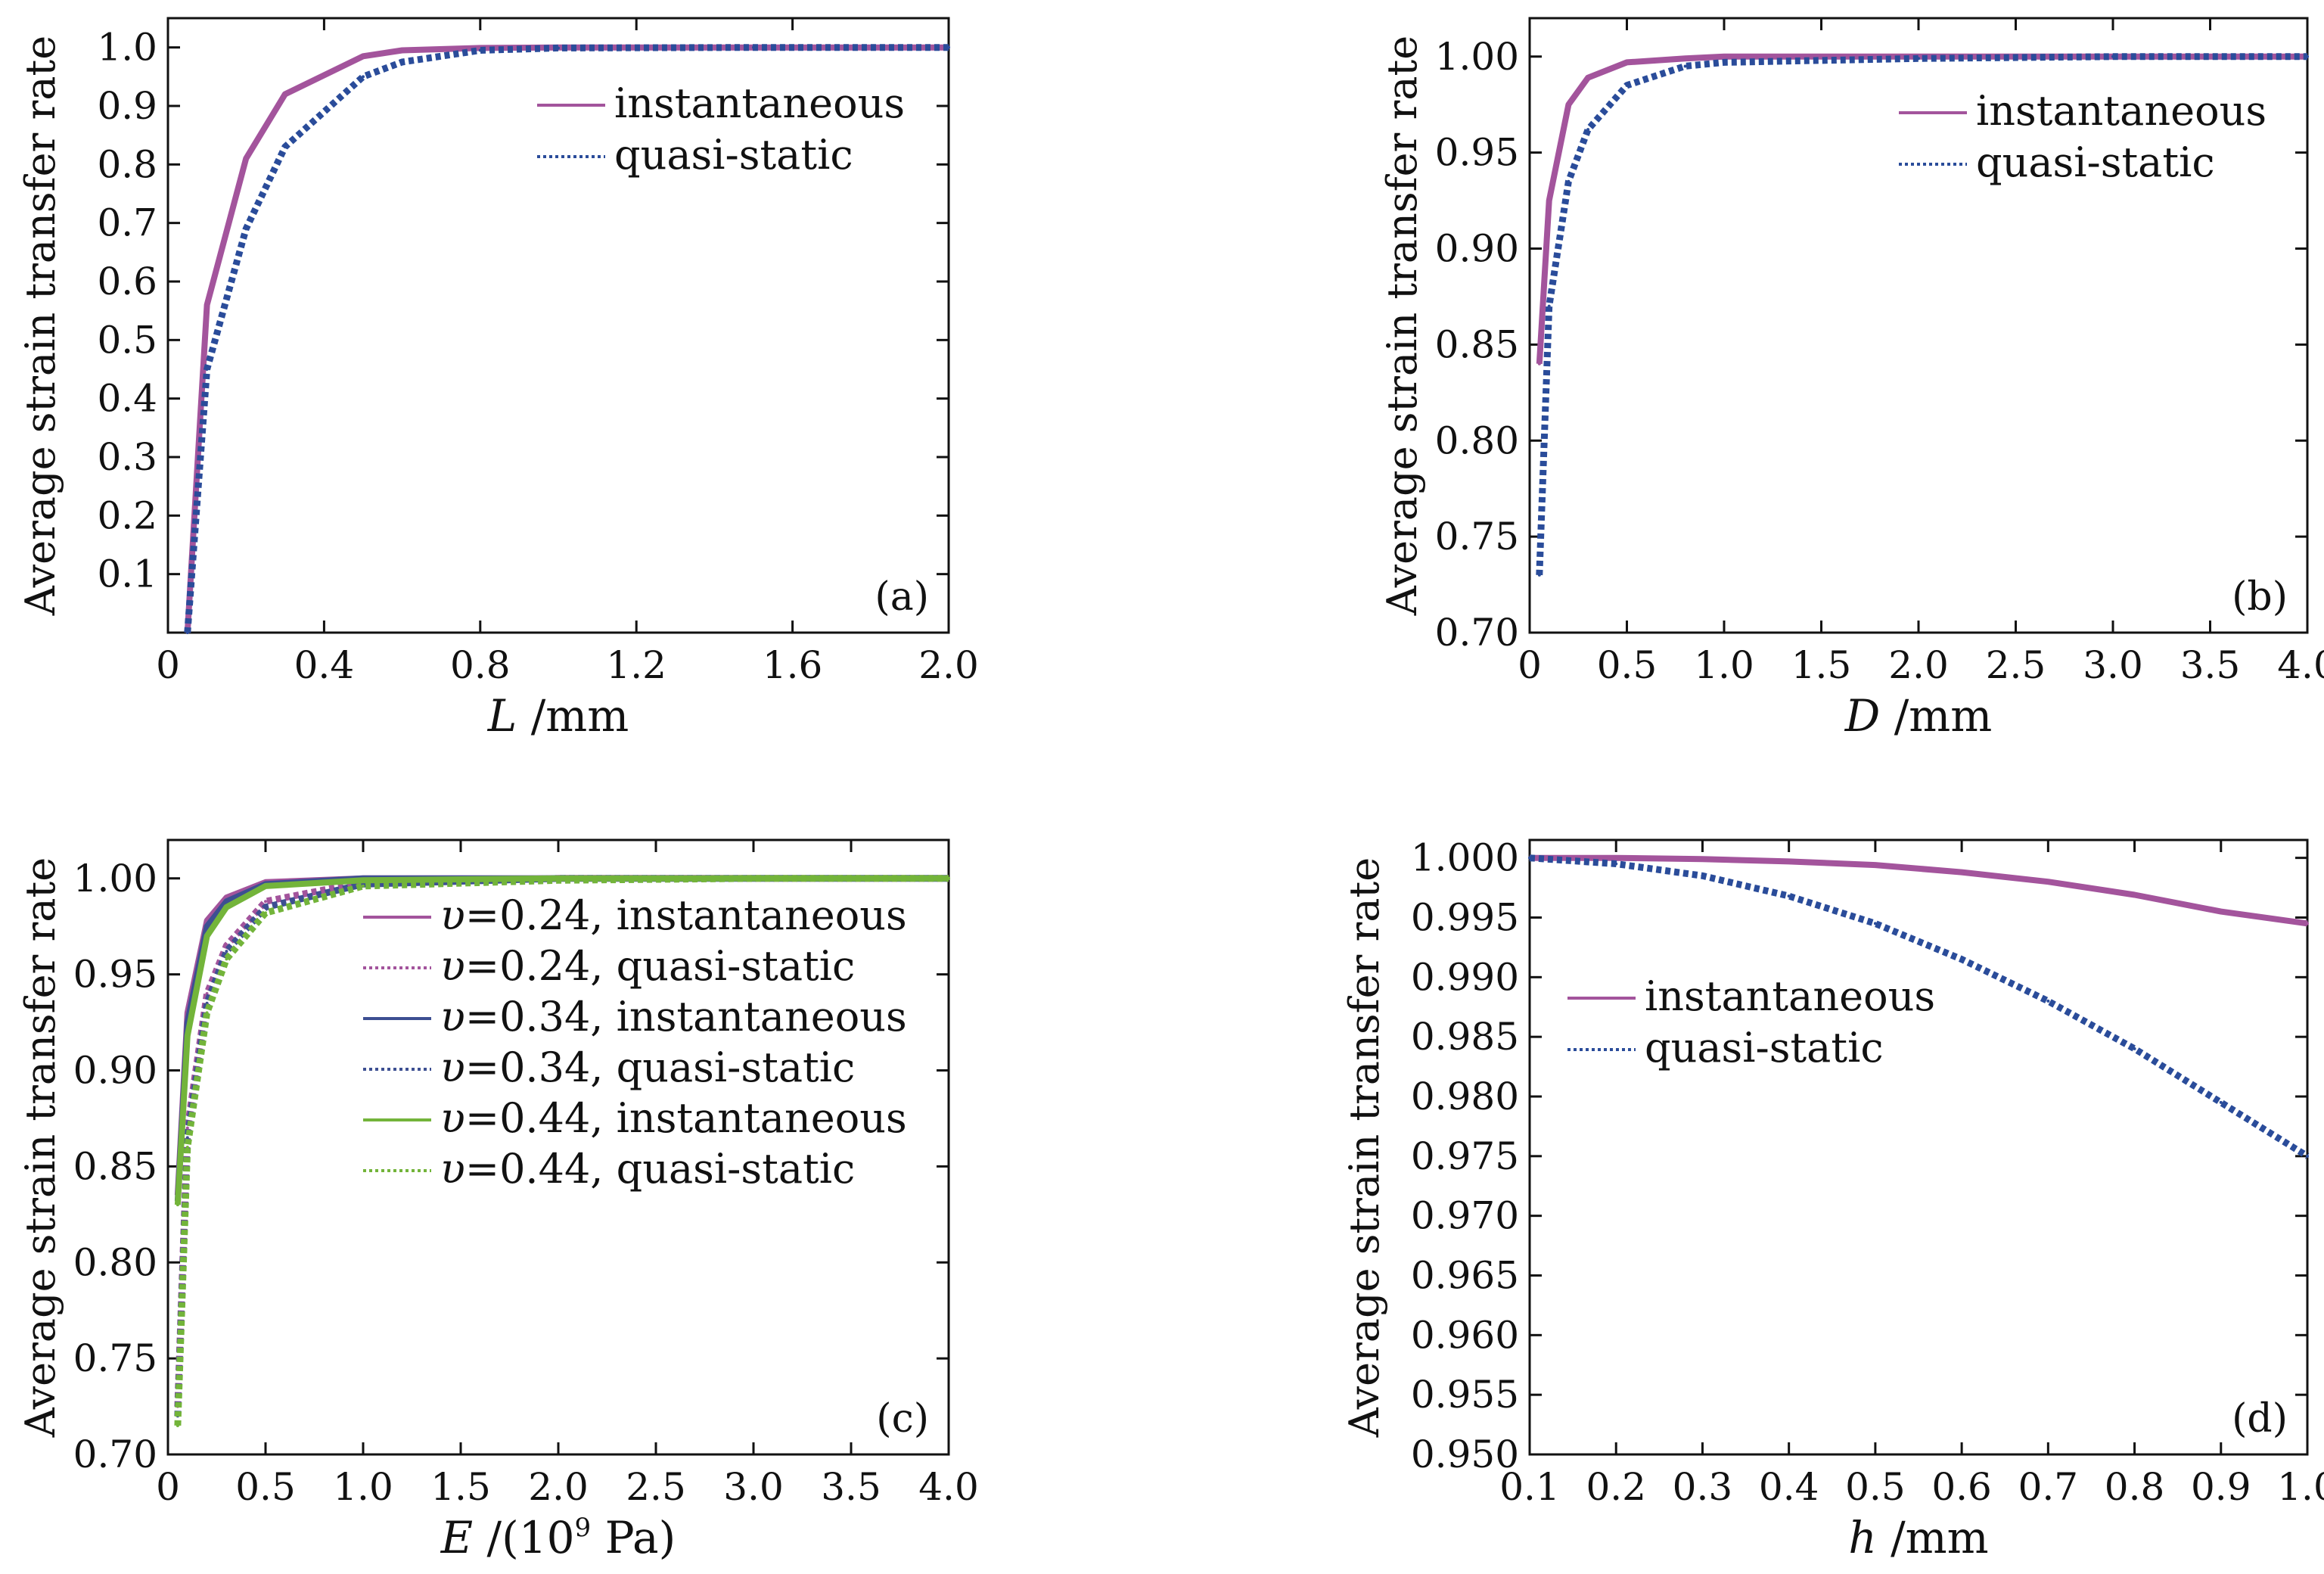 This screenshot has height=1574, width=2324. Describe the element at coordinates (481, 665) in the screenshot. I see `x-tick-label: 0.8` at that location.